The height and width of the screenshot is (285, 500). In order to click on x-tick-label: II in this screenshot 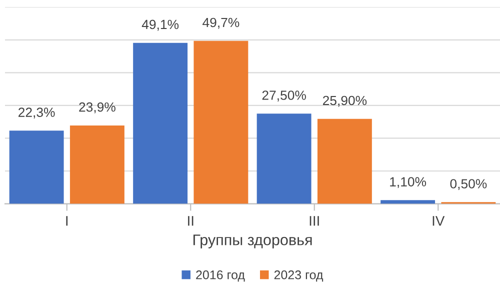, I will do `click(191, 221)`.